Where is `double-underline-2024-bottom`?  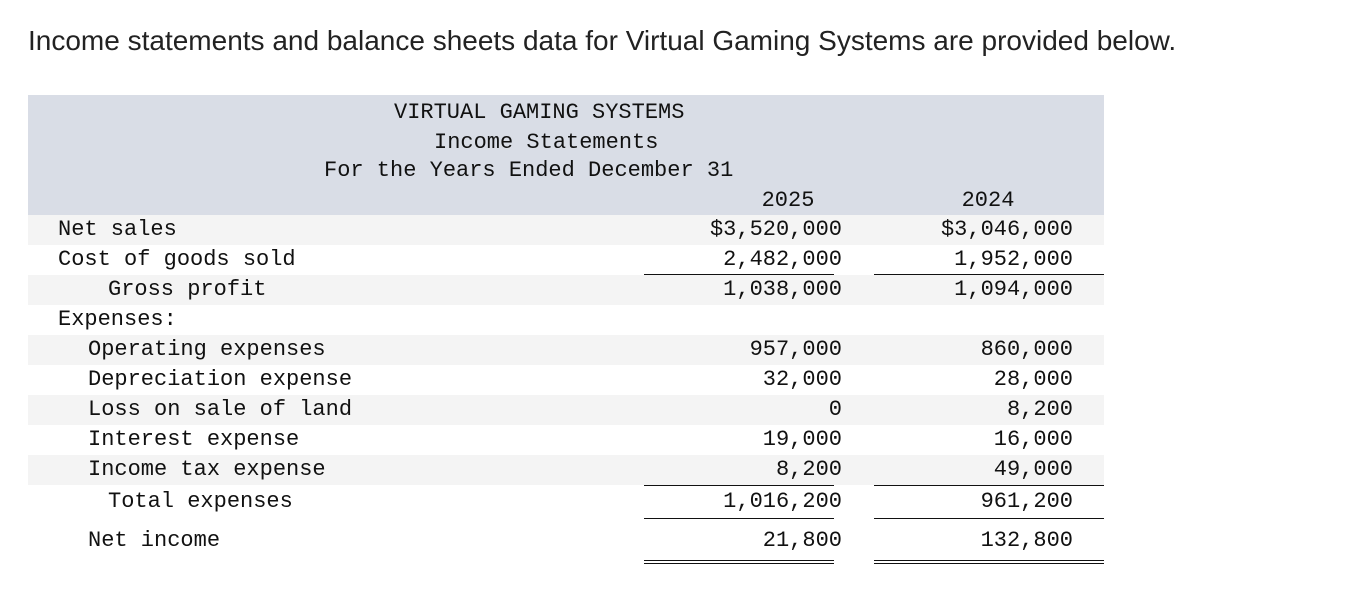 double-underline-2024-bottom is located at coordinates (989, 563).